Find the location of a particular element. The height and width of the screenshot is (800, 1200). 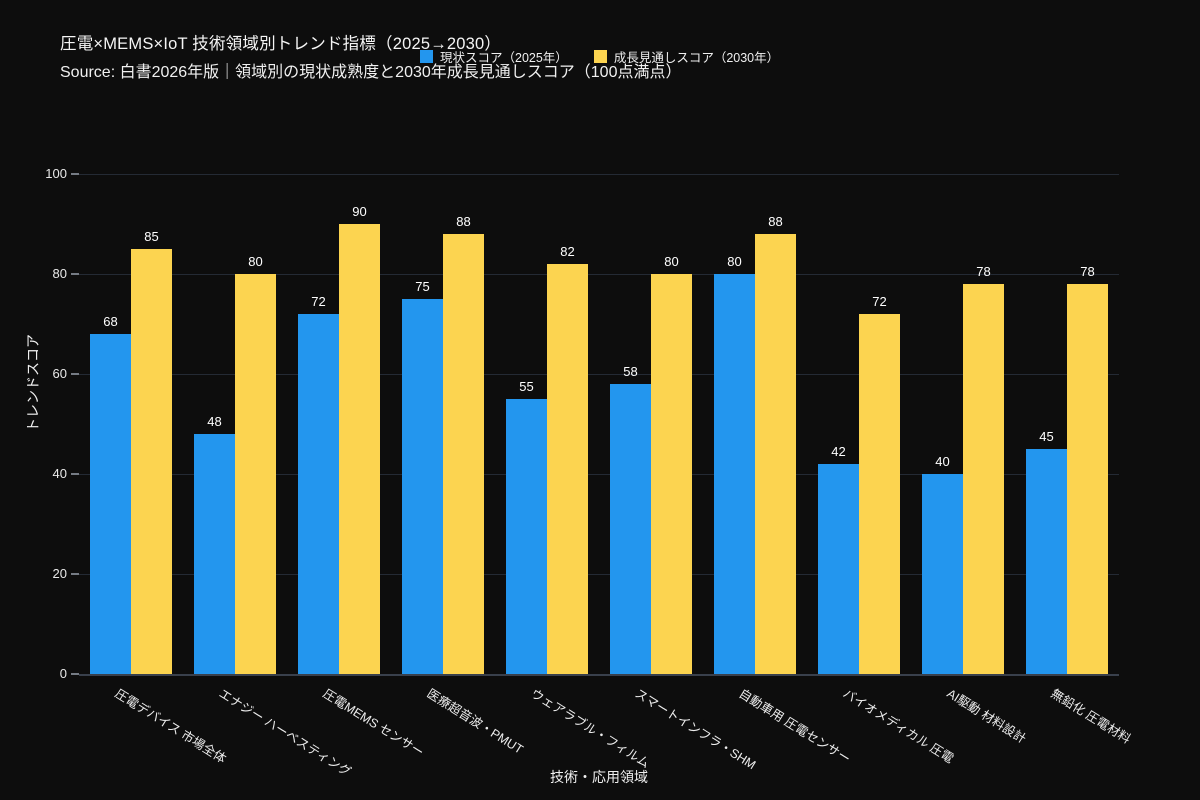

category-label: 無鉛化 圧電材料 is located at coordinates (1091, 716).